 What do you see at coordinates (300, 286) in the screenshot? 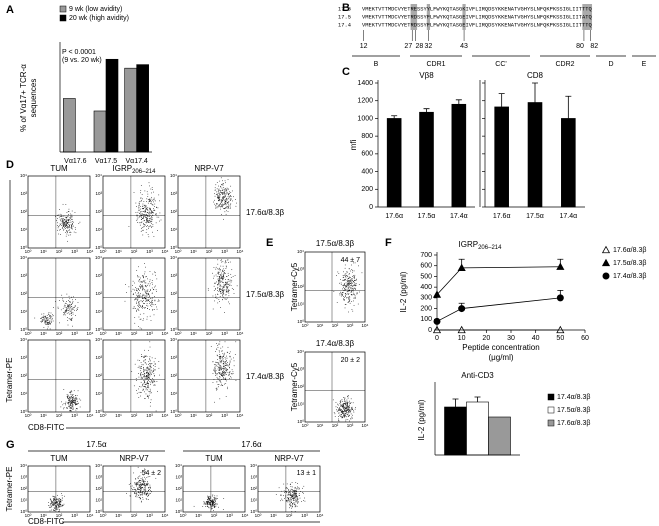
I see `flow-y-tick-label: 10²` at bounding box center [300, 286].